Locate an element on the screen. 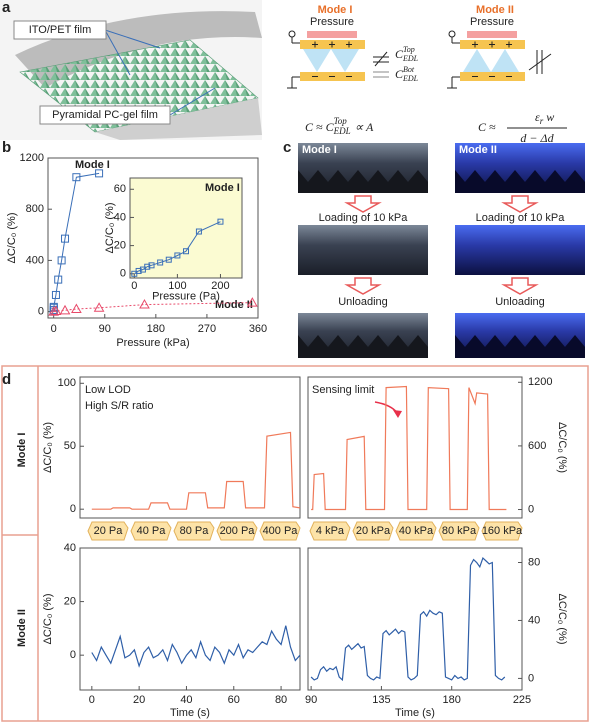 The image size is (590, 723). annotation: Low LOD is located at coordinates (108, 390).